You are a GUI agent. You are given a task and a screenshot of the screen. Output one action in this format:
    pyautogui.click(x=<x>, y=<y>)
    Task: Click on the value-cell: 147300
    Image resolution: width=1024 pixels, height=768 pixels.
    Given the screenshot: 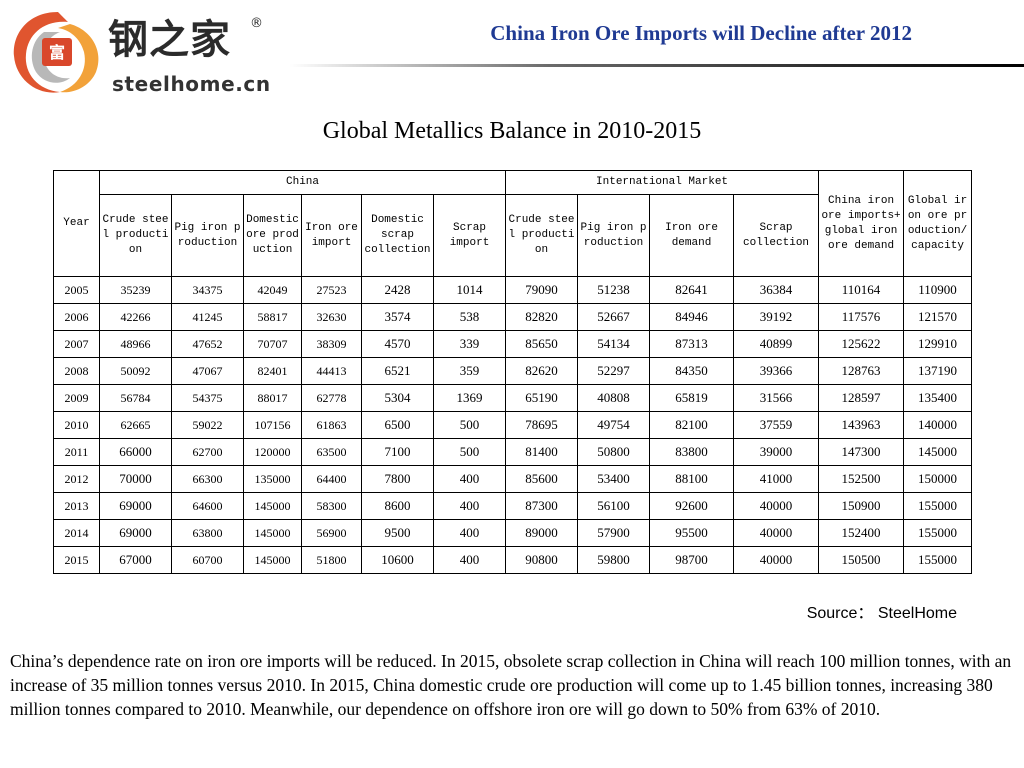 What is the action you would take?
    pyautogui.click(x=861, y=452)
    